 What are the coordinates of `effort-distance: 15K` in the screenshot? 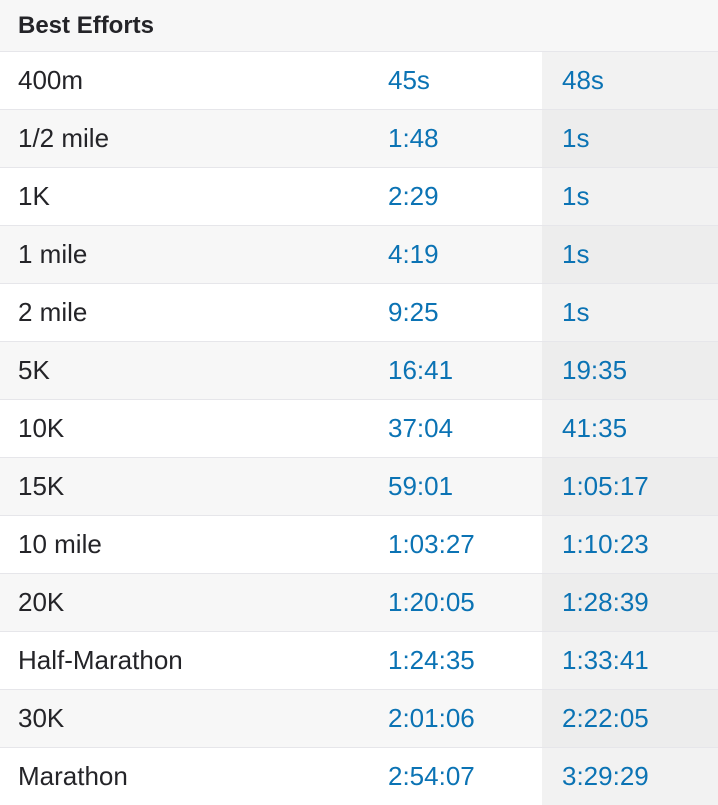 It's located at (185, 487).